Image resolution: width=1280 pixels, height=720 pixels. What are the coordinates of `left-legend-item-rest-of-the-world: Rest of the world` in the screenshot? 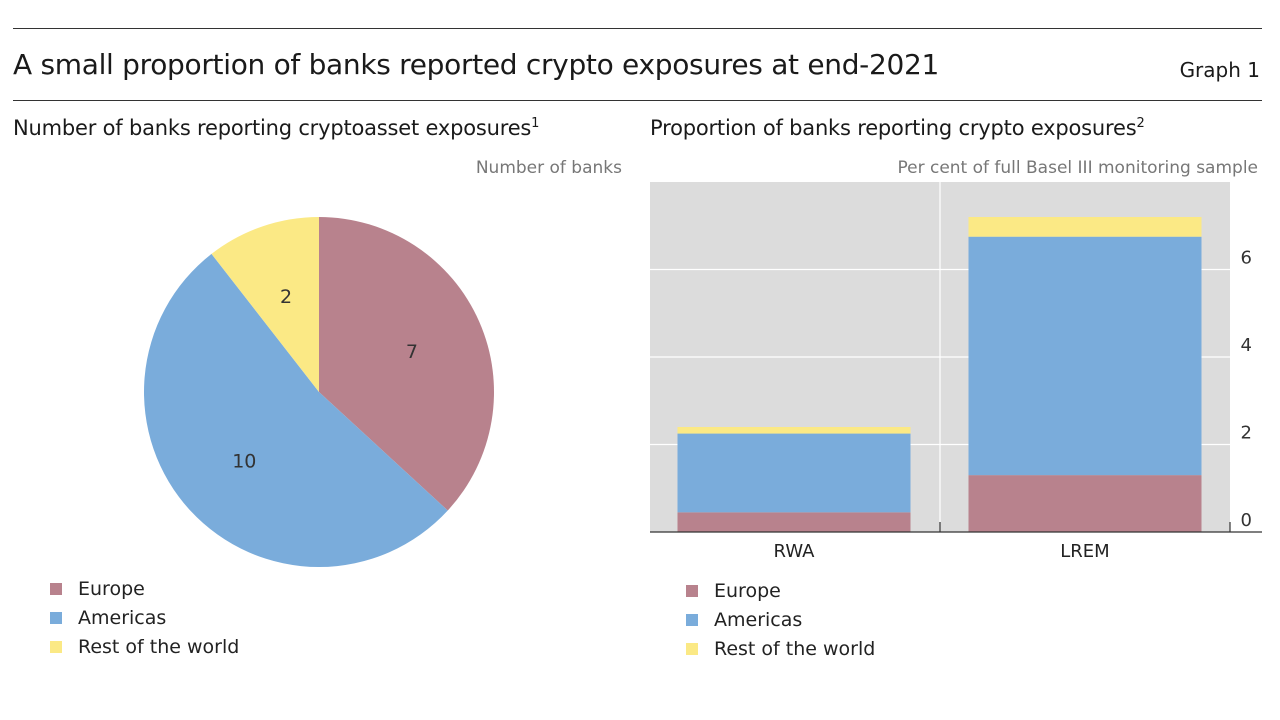 It's located at (144, 646).